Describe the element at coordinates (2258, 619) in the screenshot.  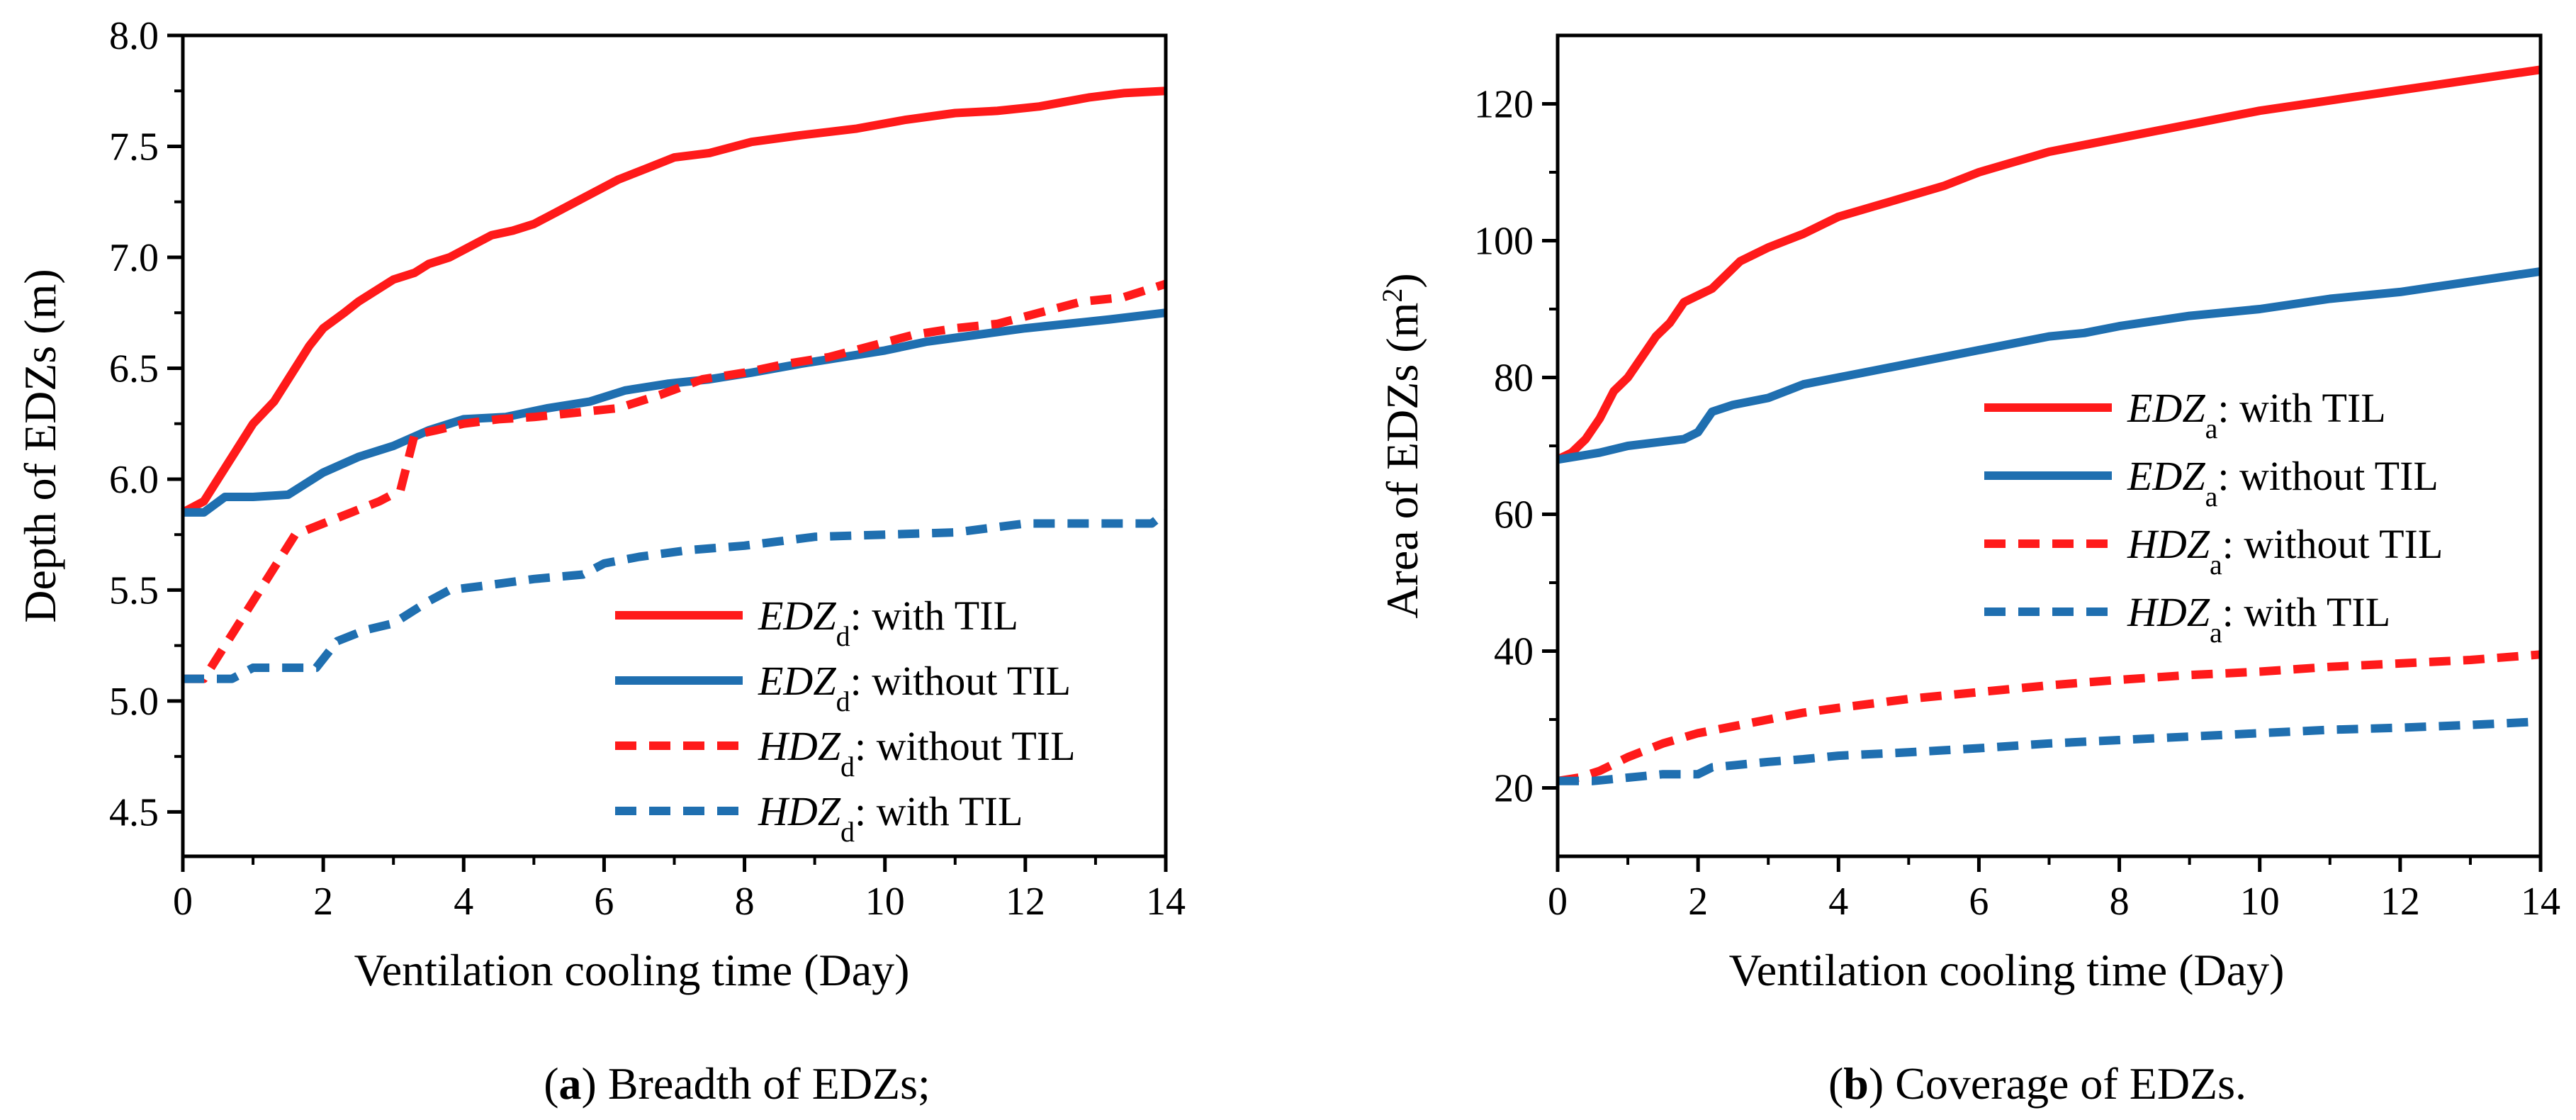
I see `legend-label-3: HDZa: with TIL` at that location.